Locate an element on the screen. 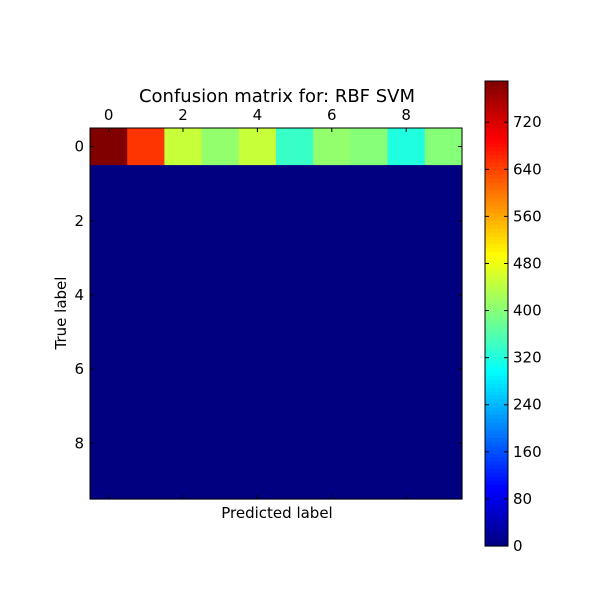 This screenshot has width=600, height=605. colorbar-tick-label: 160 is located at coordinates (527, 452).